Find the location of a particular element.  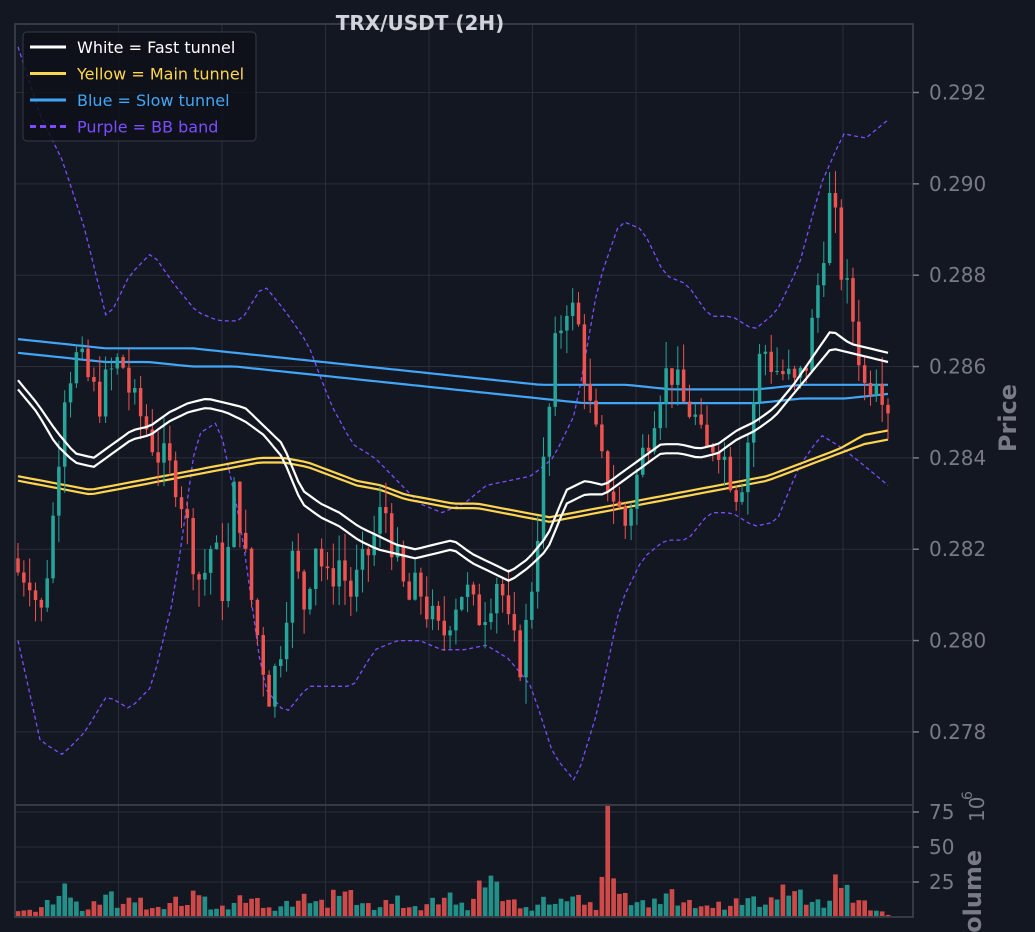

slow-tunnel-upper is located at coordinates (452, 364).